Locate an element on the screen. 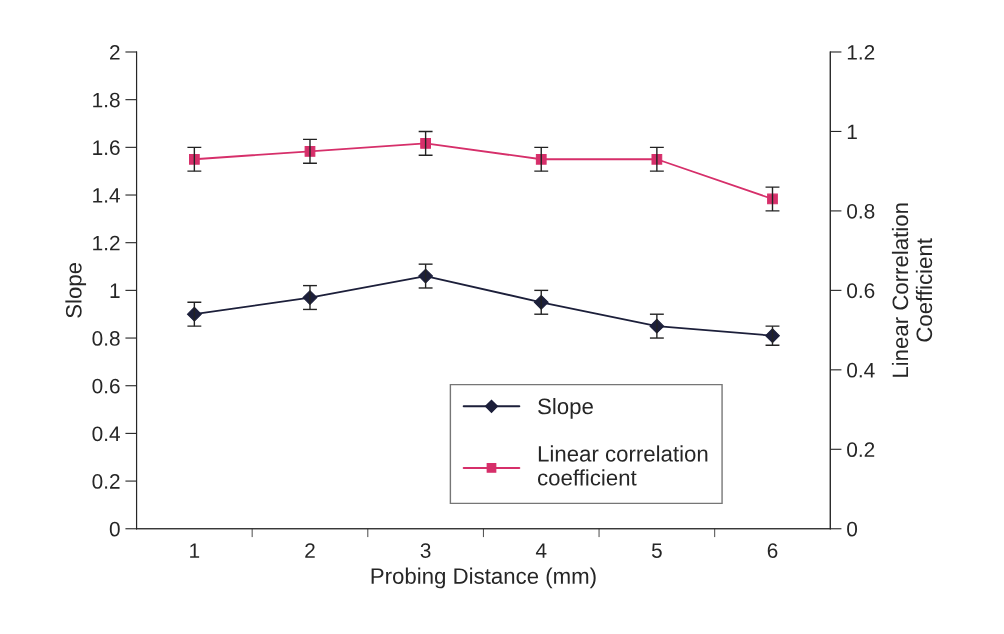  x-tick-label: 1 is located at coordinates (195, 550).